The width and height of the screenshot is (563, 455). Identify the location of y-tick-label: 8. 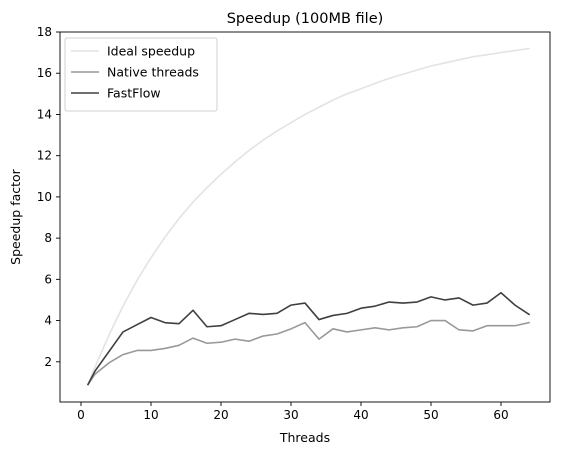
(48, 238).